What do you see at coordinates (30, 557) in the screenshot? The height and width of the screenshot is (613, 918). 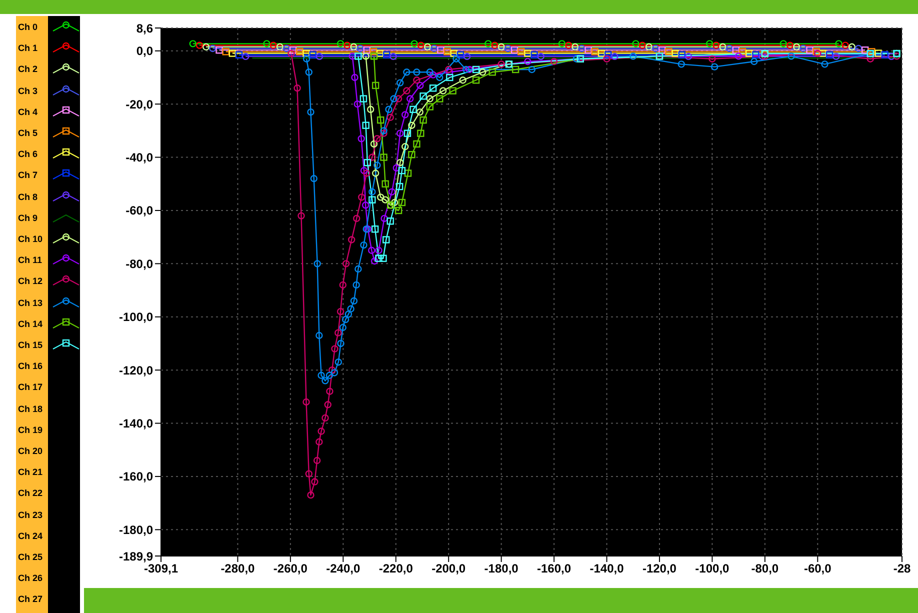 I see `text: Ch 25` at bounding box center [30, 557].